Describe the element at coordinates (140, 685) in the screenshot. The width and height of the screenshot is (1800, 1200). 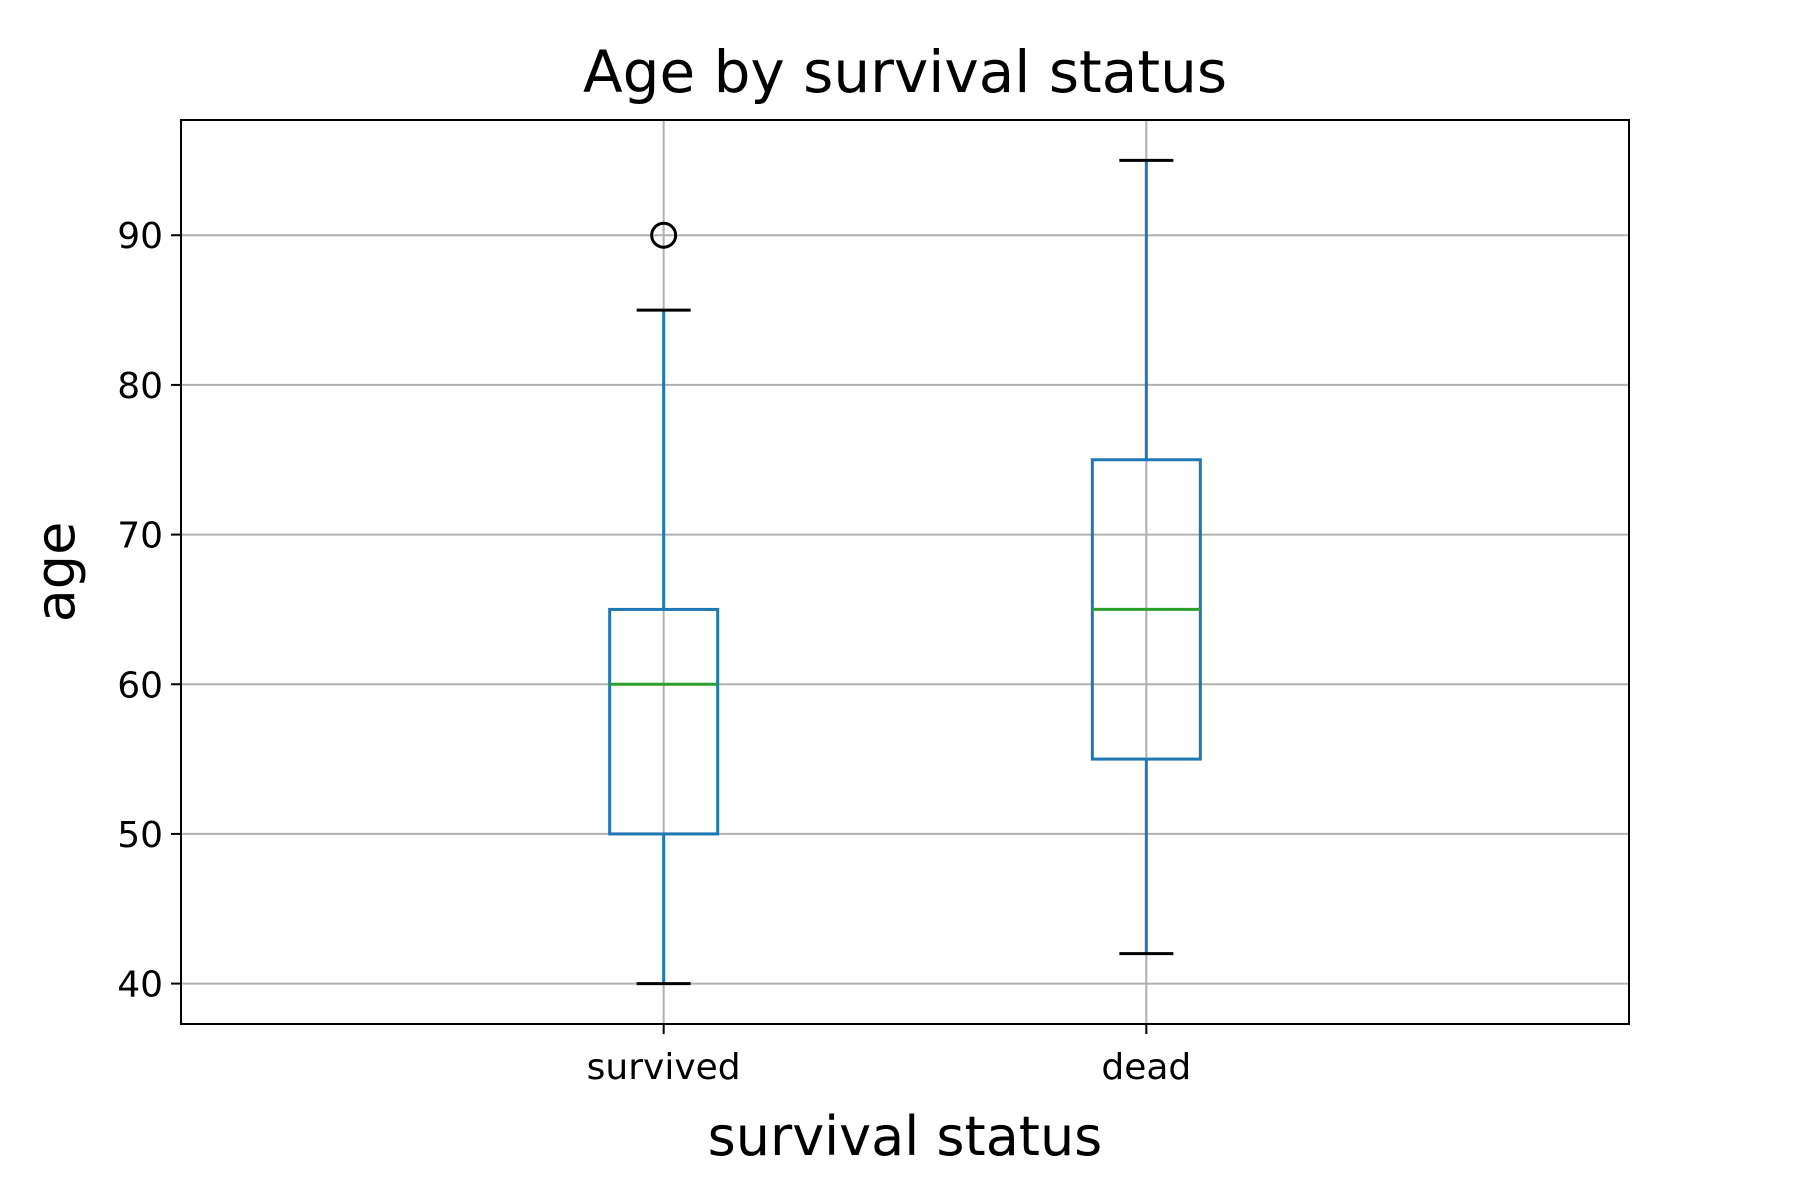
I see `y-tick-label: 60` at that location.